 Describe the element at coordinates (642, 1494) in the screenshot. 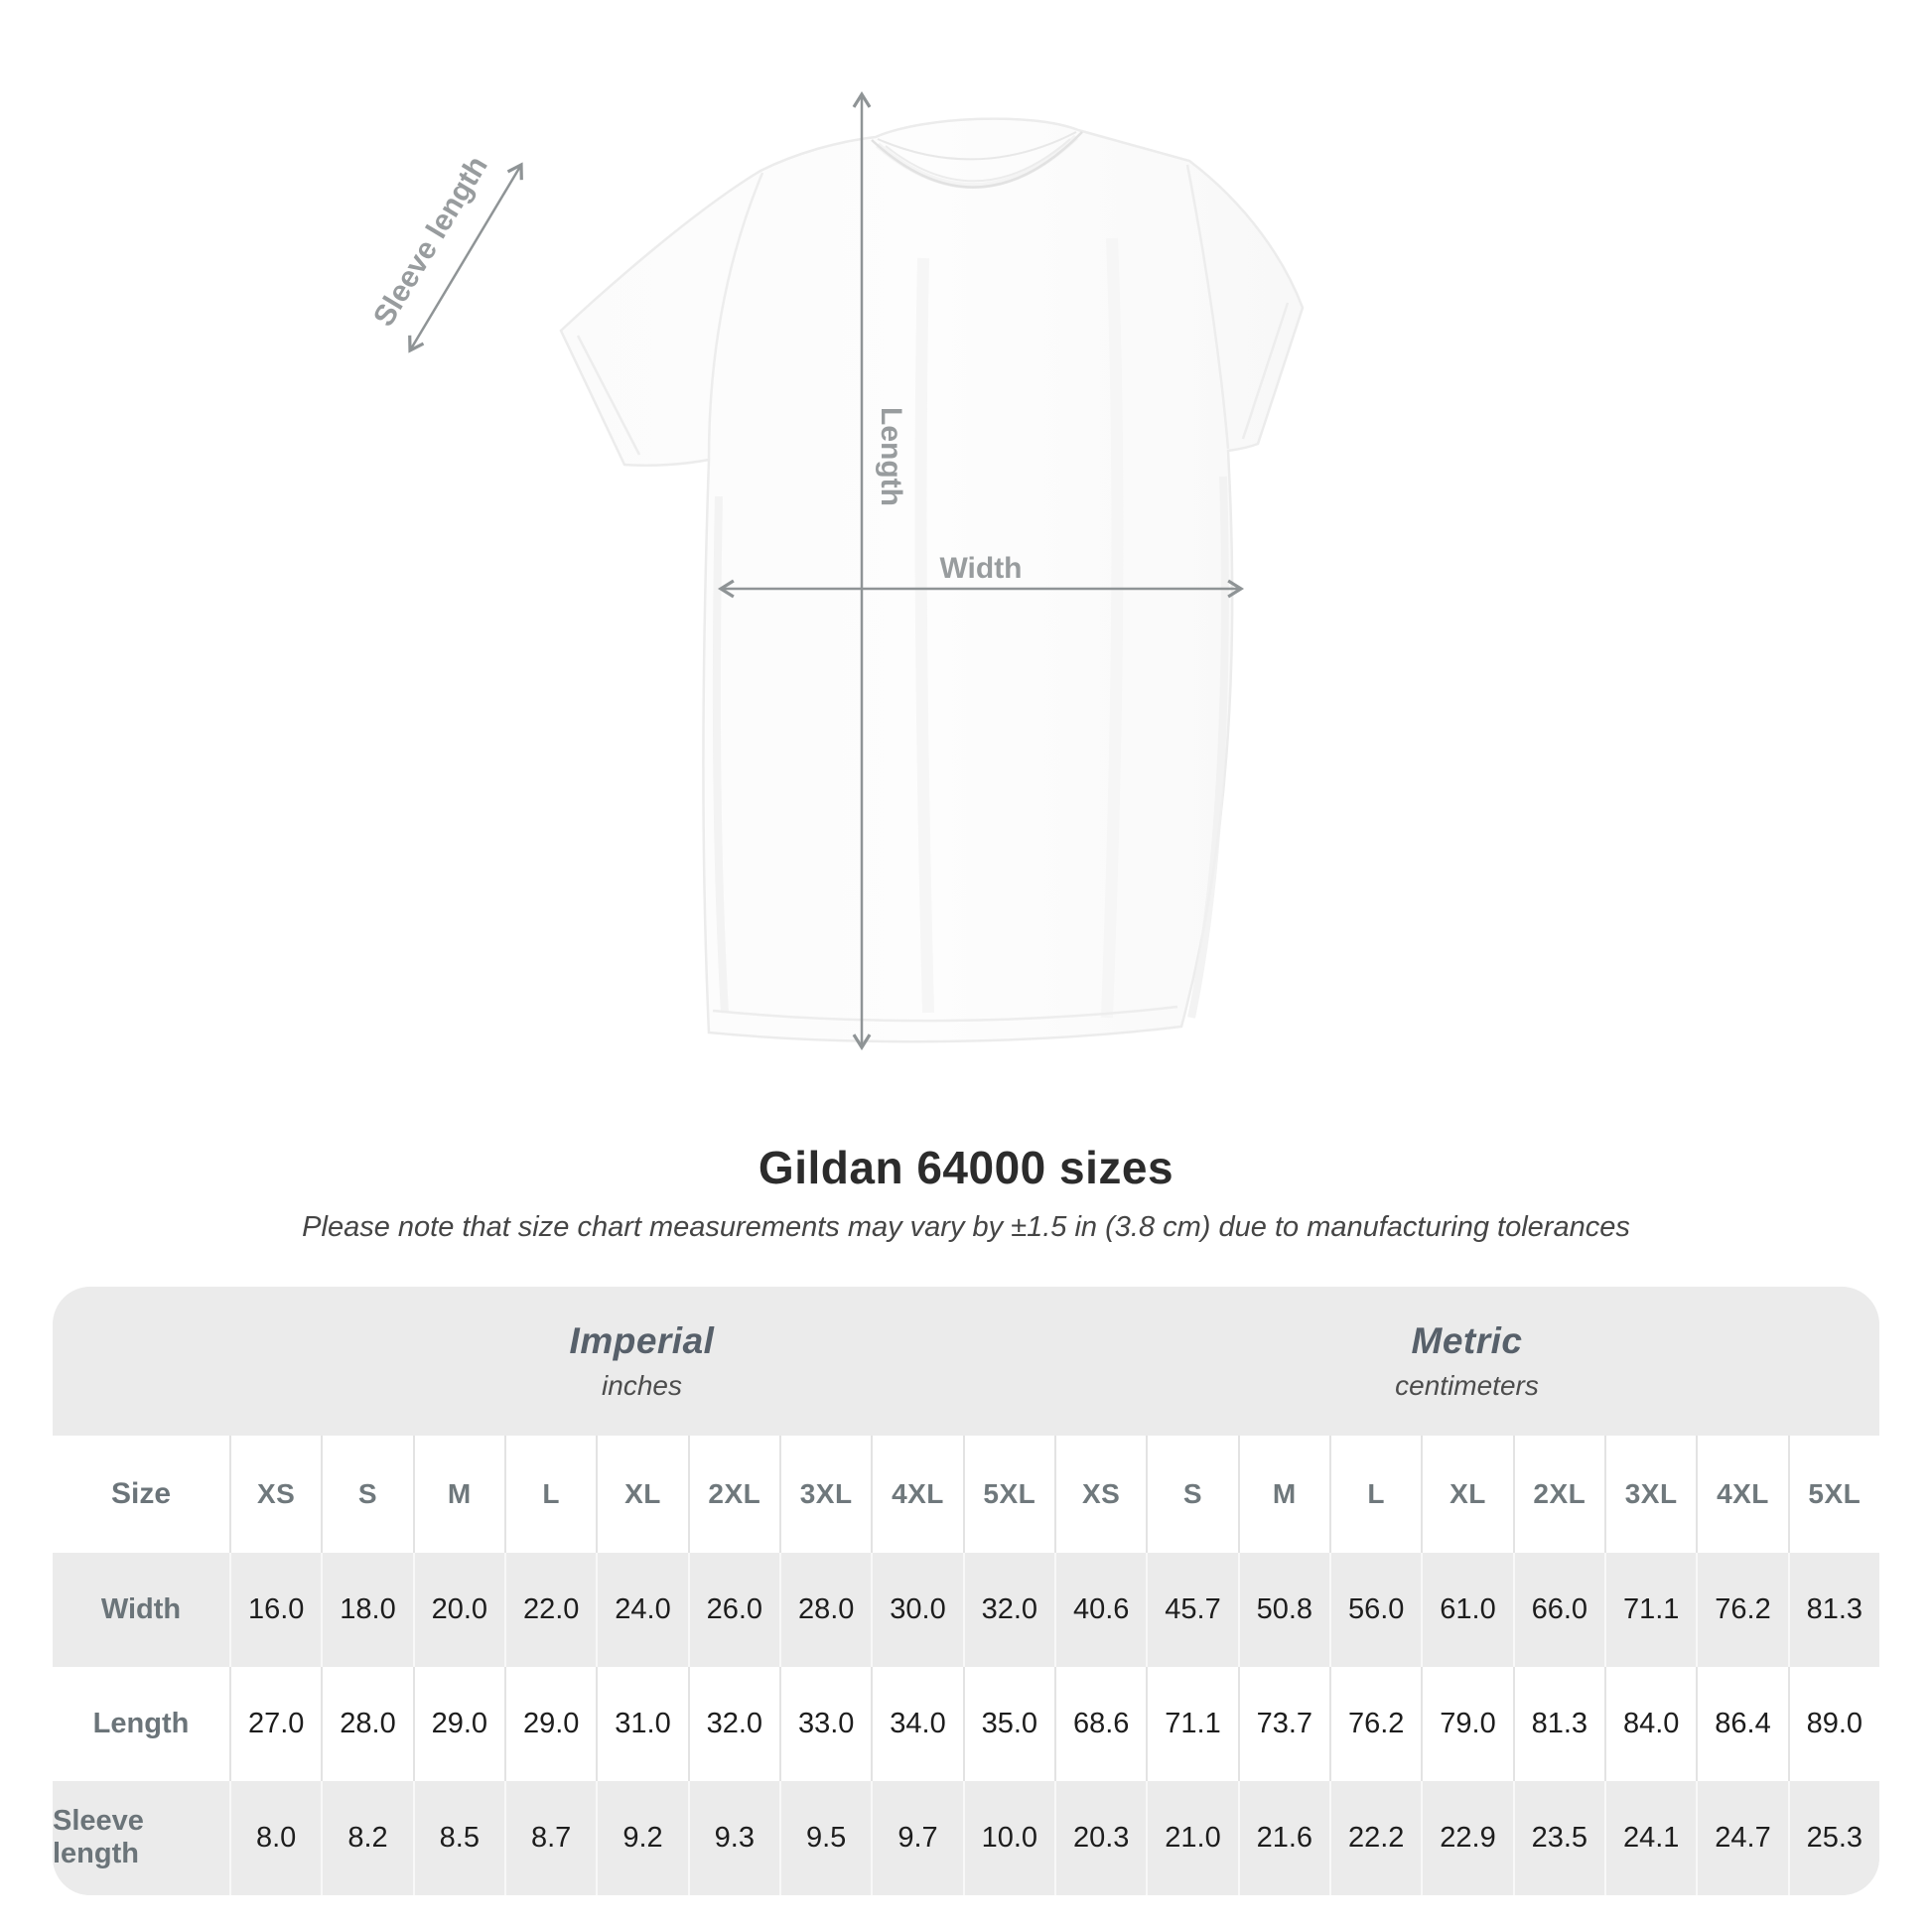

I see `size-header-imperial-xl: XL` at that location.